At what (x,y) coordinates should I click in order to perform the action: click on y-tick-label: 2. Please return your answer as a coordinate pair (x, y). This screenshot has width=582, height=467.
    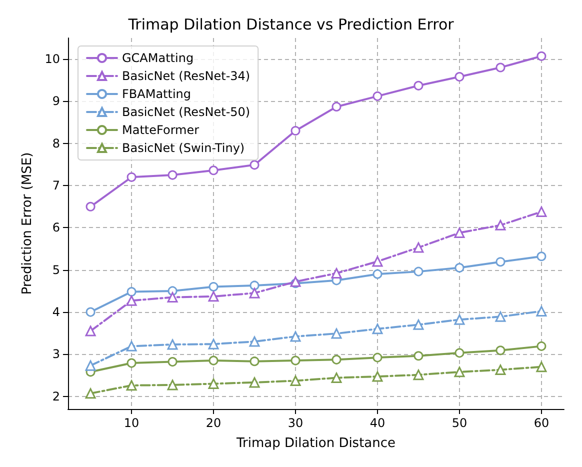
    Looking at the image, I should click on (56, 396).